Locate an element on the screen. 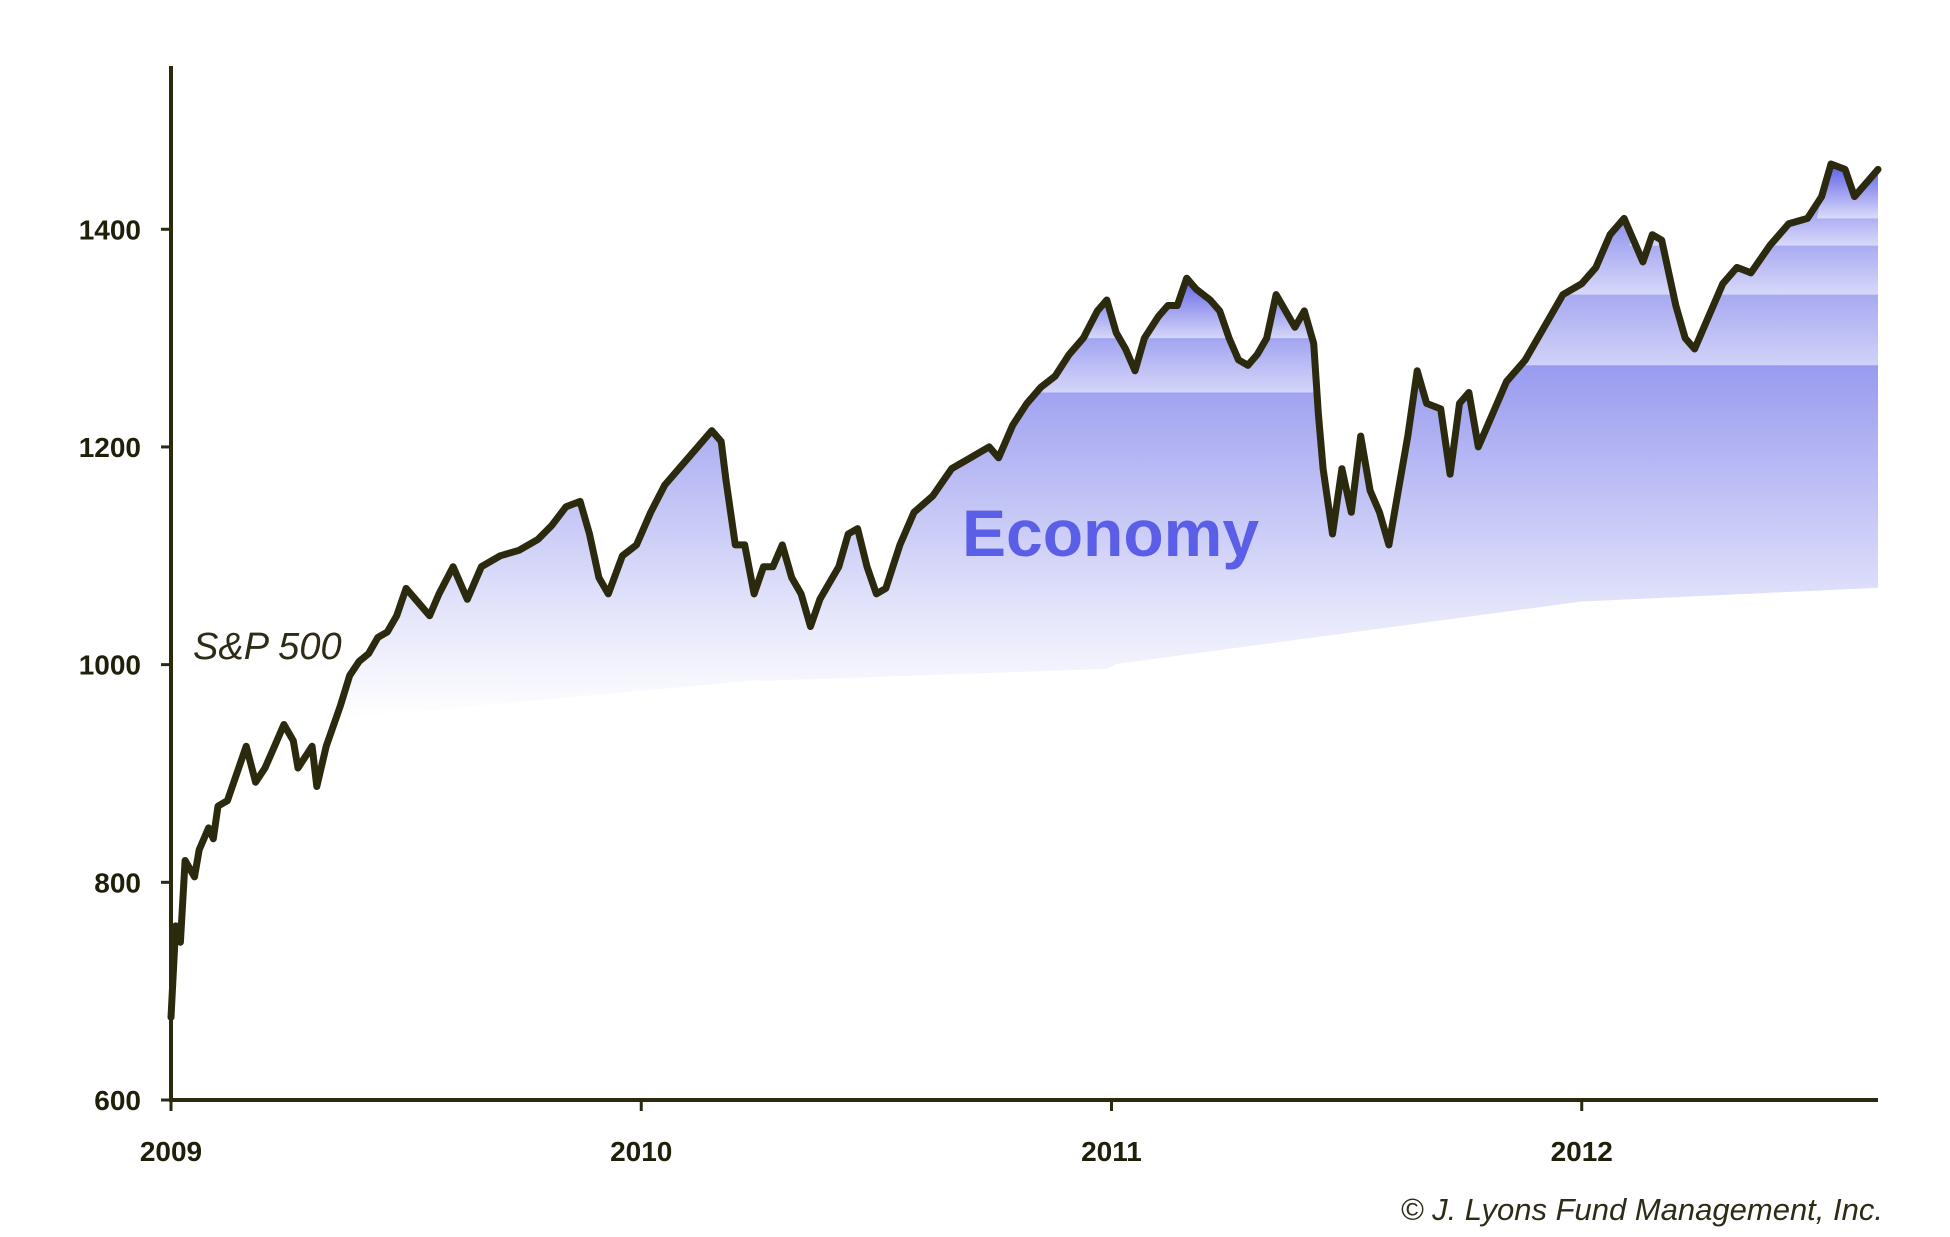  y-ticks: 600 800 1000 1200 1400 is located at coordinates (125, 665).